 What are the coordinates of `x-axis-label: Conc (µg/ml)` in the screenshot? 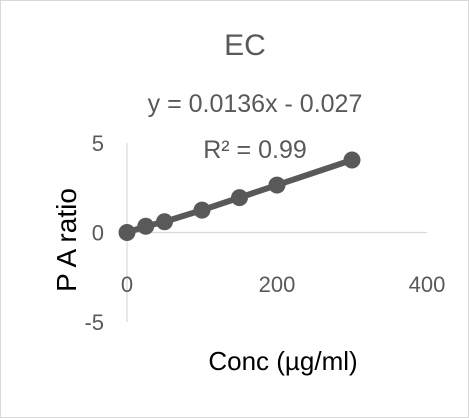 It's located at (282, 361).